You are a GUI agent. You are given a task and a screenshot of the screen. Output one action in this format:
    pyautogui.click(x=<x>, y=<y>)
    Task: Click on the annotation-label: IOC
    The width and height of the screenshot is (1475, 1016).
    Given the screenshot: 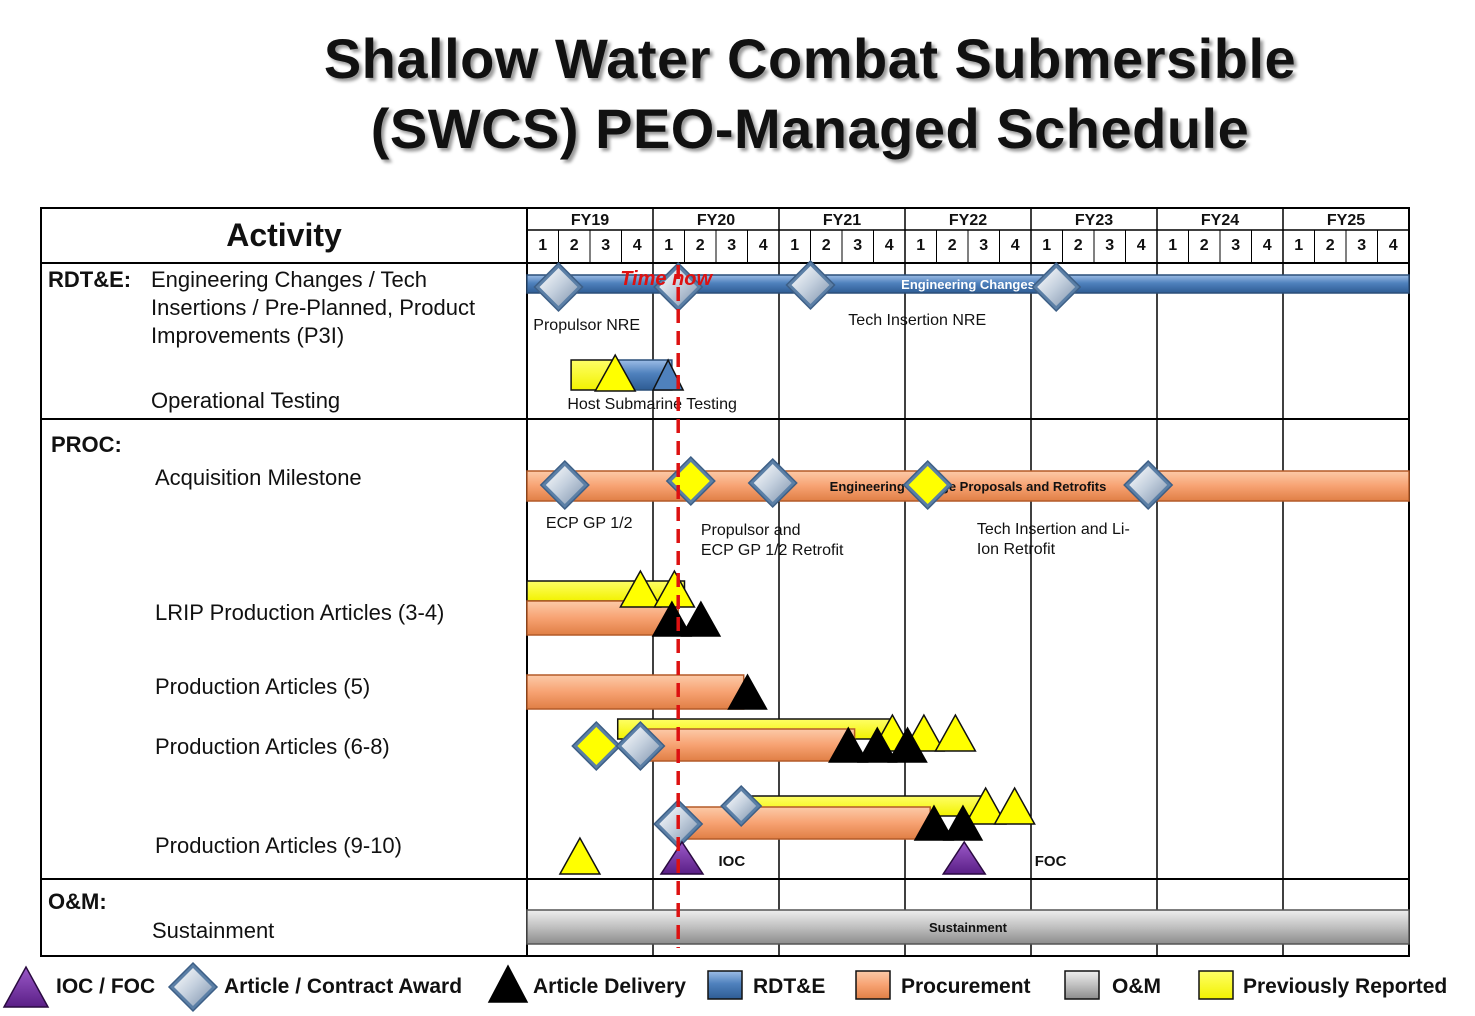 What is the action you would take?
    pyautogui.click(x=732, y=861)
    